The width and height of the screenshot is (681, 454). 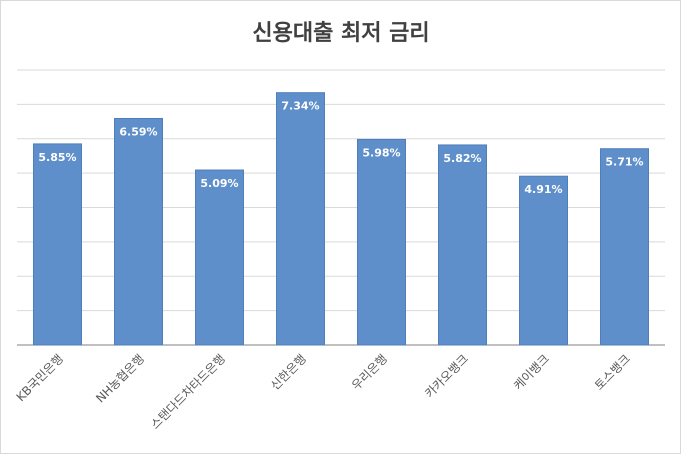 I want to click on data-label: 5.85%, so click(x=57, y=157).